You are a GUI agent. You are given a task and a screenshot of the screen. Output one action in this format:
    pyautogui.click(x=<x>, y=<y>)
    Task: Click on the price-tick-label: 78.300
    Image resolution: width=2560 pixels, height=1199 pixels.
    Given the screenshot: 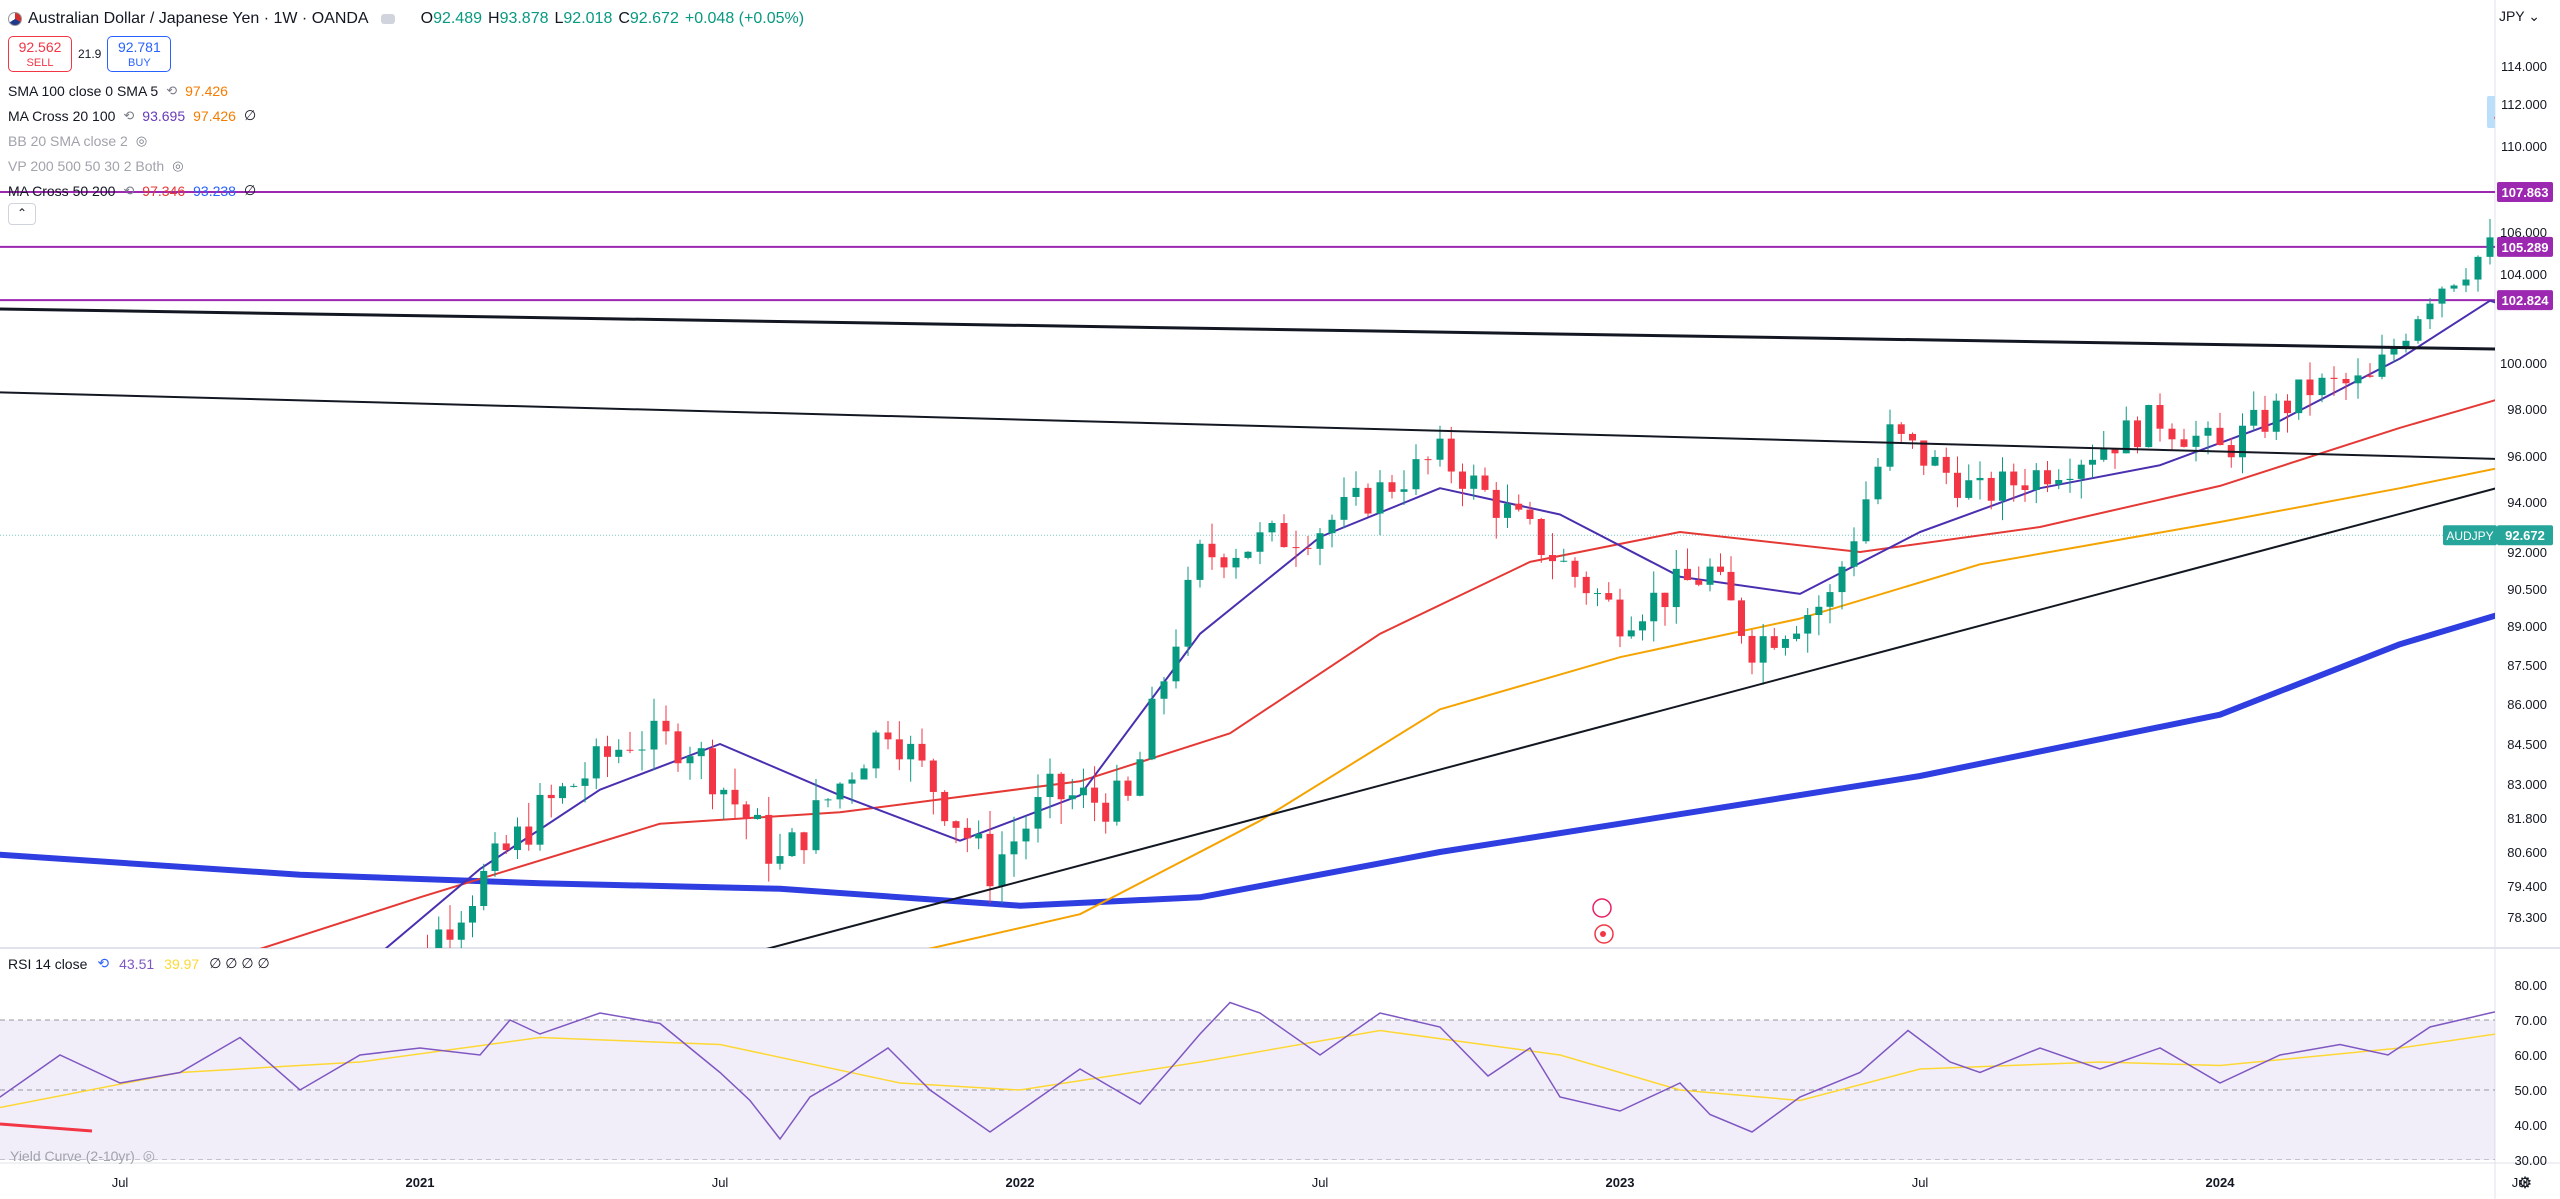 What is the action you would take?
    pyautogui.click(x=2527, y=917)
    